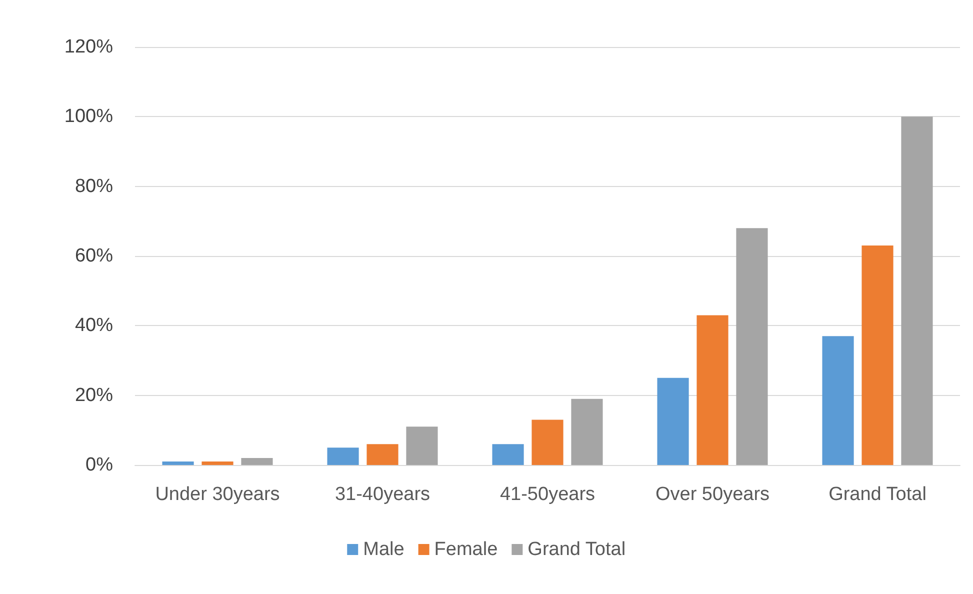 The width and height of the screenshot is (973, 594). What do you see at coordinates (94, 395) in the screenshot?
I see `y-tick-label: 20%` at bounding box center [94, 395].